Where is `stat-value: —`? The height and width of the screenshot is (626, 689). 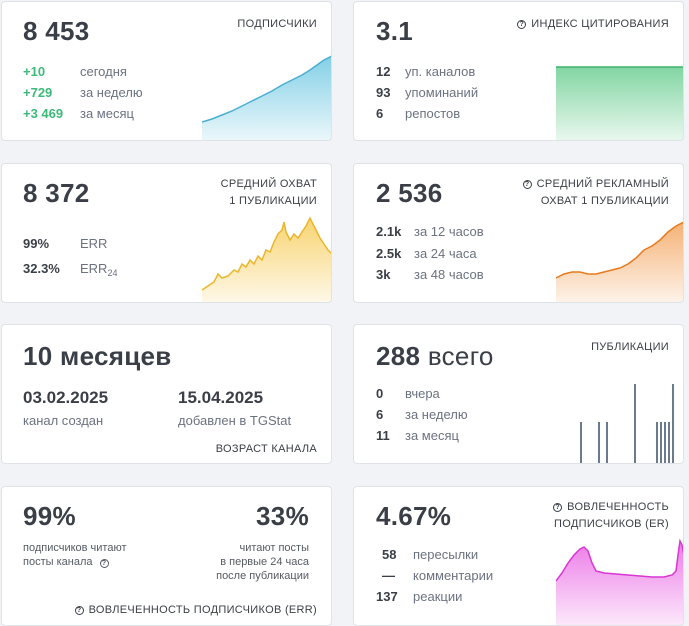 stat-value: — is located at coordinates (388, 575).